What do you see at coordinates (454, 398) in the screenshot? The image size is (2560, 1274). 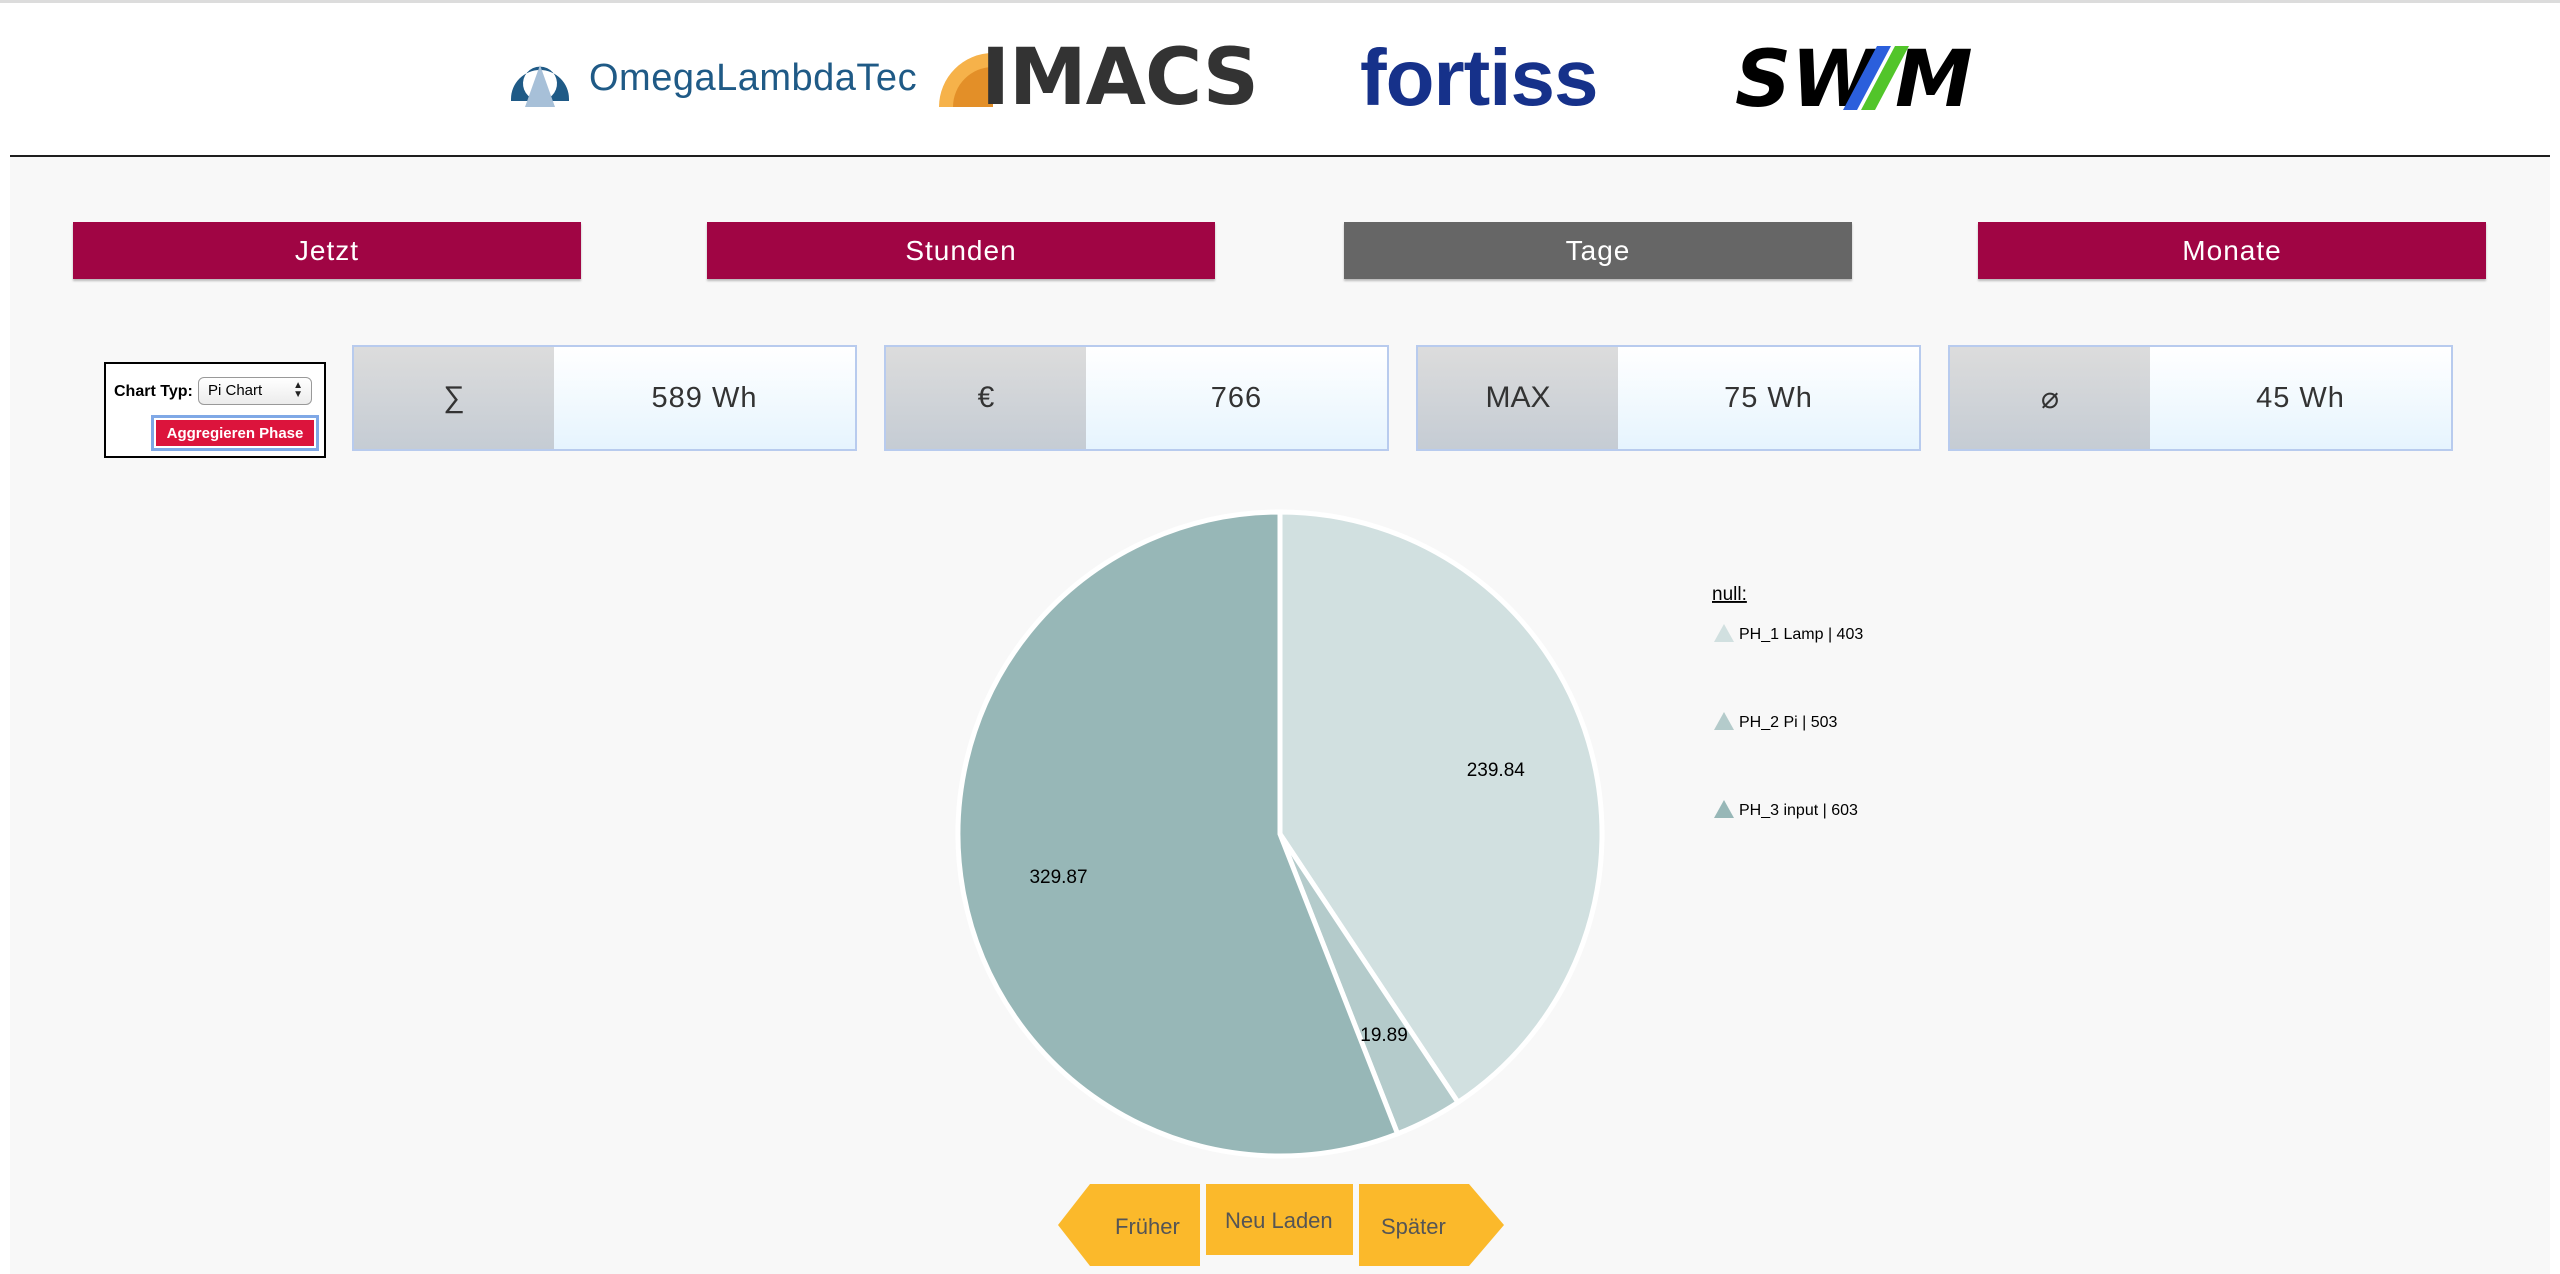 I see `sum-icon: ∑` at bounding box center [454, 398].